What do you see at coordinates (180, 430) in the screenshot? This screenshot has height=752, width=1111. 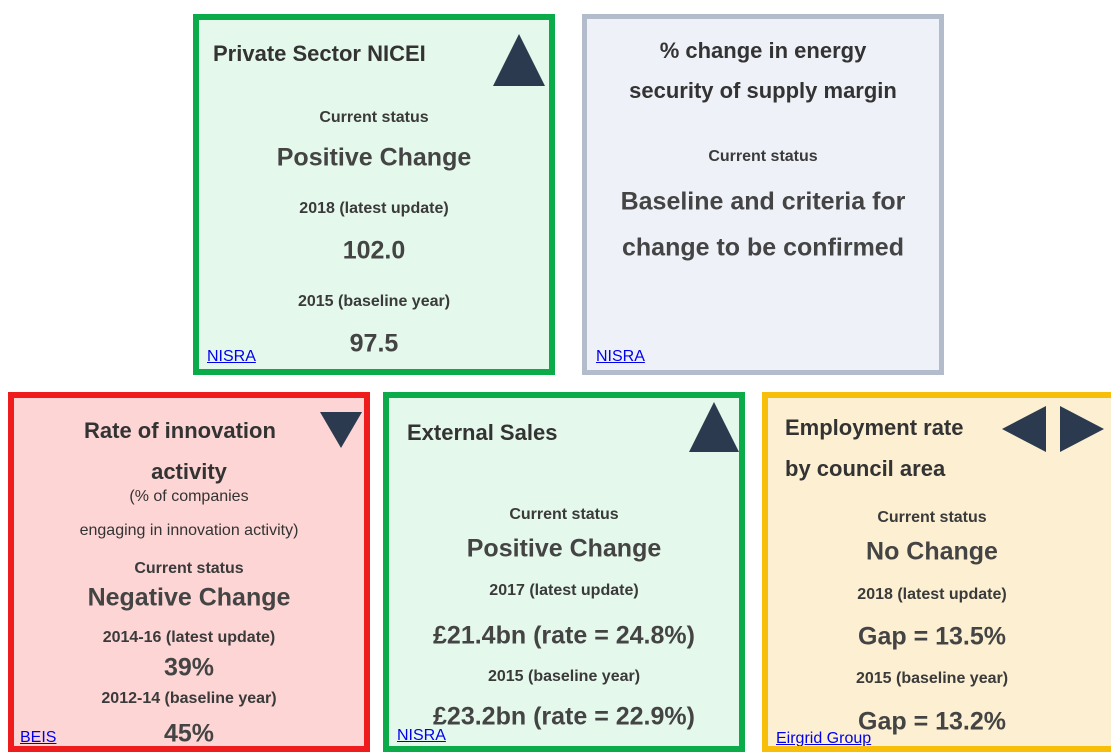 I see `card-title: Rate of innovation` at bounding box center [180, 430].